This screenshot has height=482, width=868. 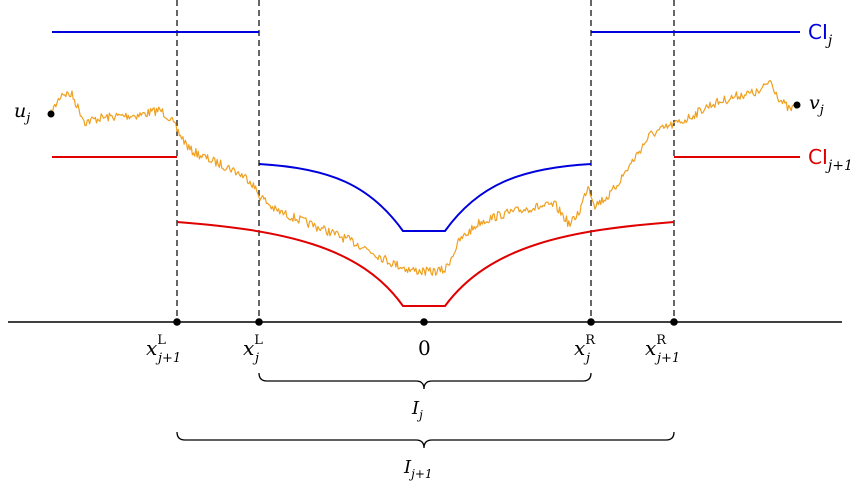 What do you see at coordinates (418, 469) in the screenshot?
I see `interval-outer-label: Ij+1` at bounding box center [418, 469].